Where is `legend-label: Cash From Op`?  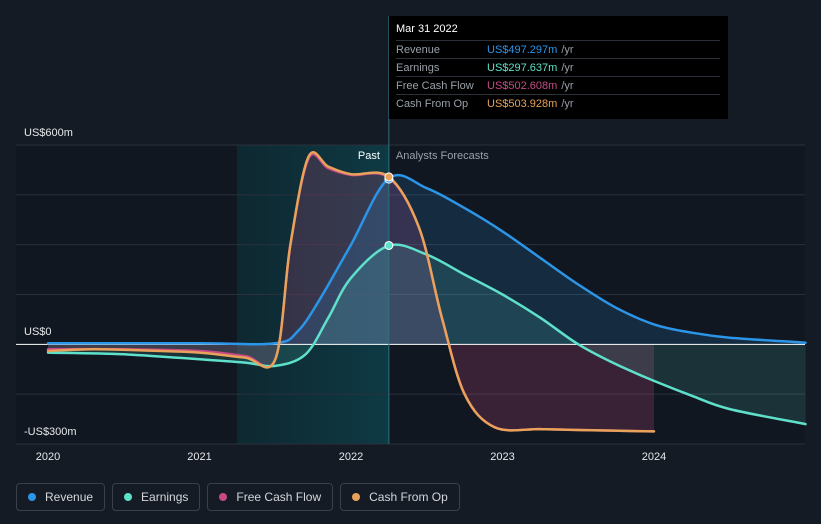 legend-label: Cash From Op is located at coordinates (408, 497).